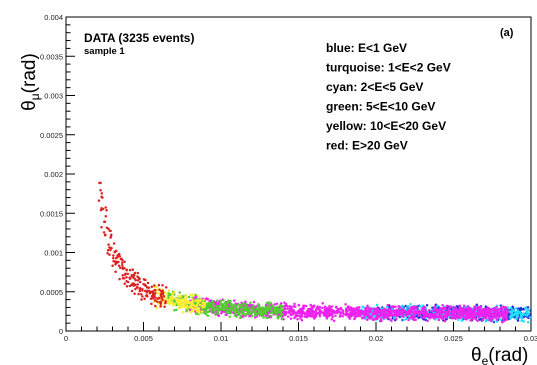  What do you see at coordinates (453, 338) in the screenshot?
I see `x-tick-label: 0.025` at bounding box center [453, 338].